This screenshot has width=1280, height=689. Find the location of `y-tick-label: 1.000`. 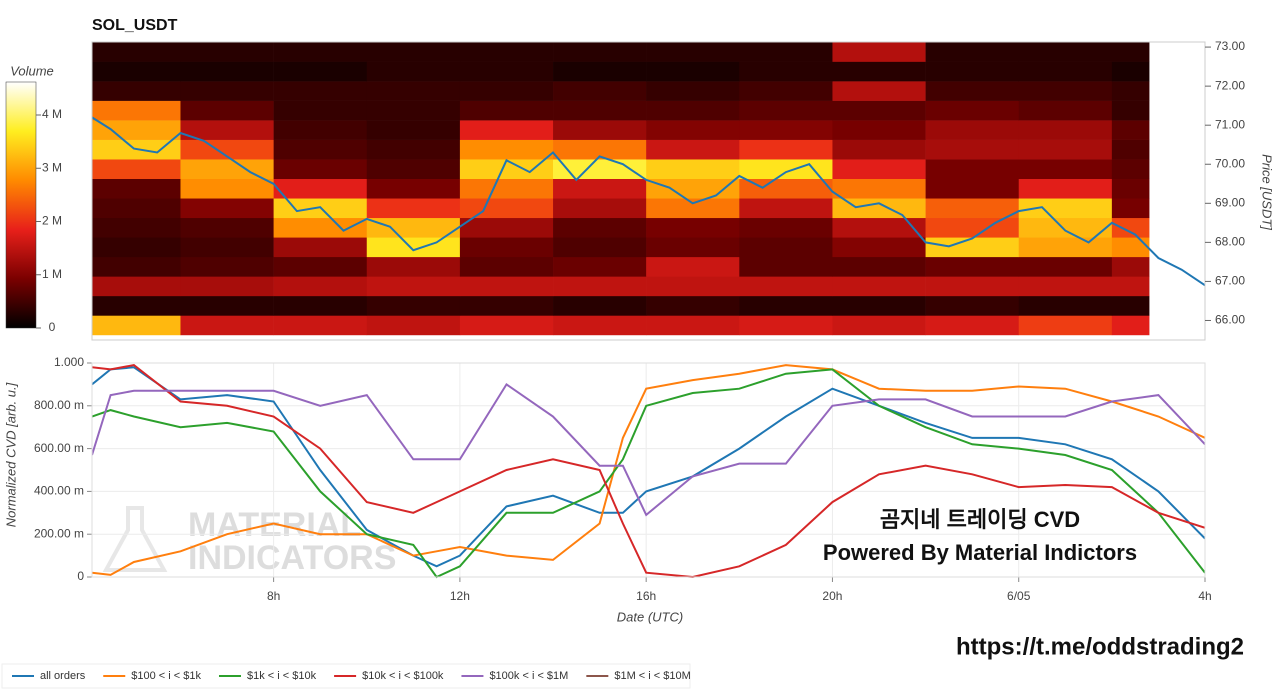

y-tick-label: 1.000 is located at coordinates (69, 362).